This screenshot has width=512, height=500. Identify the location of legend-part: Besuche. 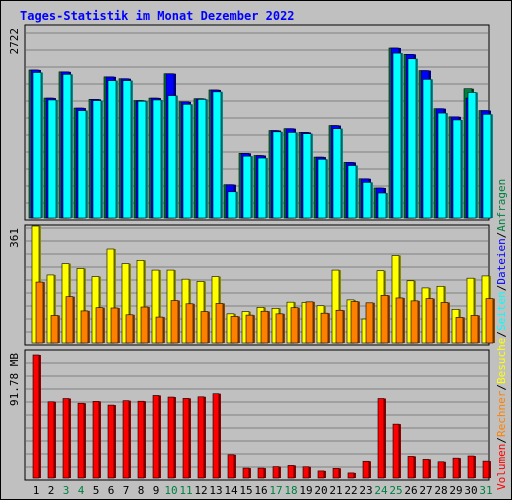
(501, 361).